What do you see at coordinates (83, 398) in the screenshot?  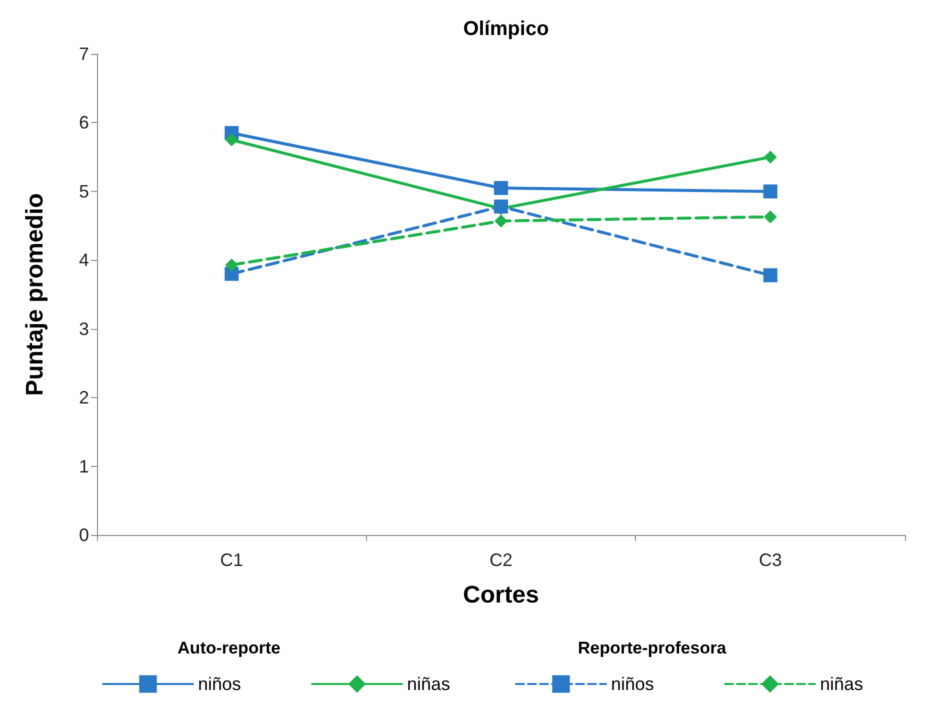 I see `y-tick-label: 2` at bounding box center [83, 398].